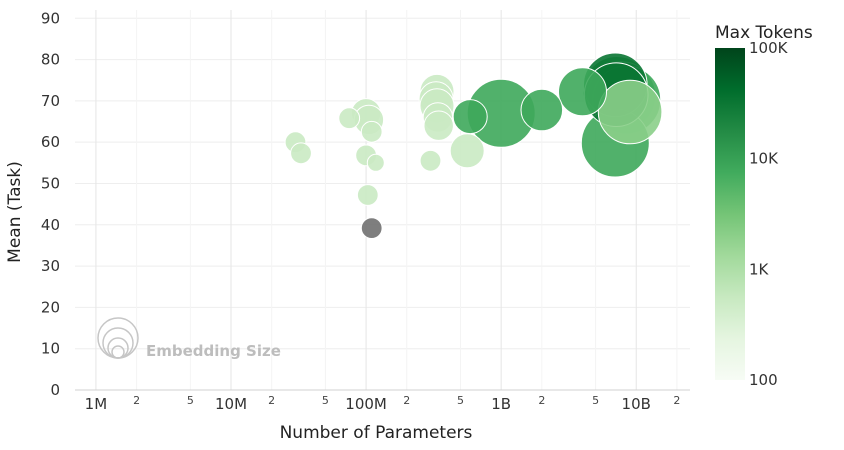 The image size is (844, 450). I want to click on y-tick-label: 0, so click(55, 390).